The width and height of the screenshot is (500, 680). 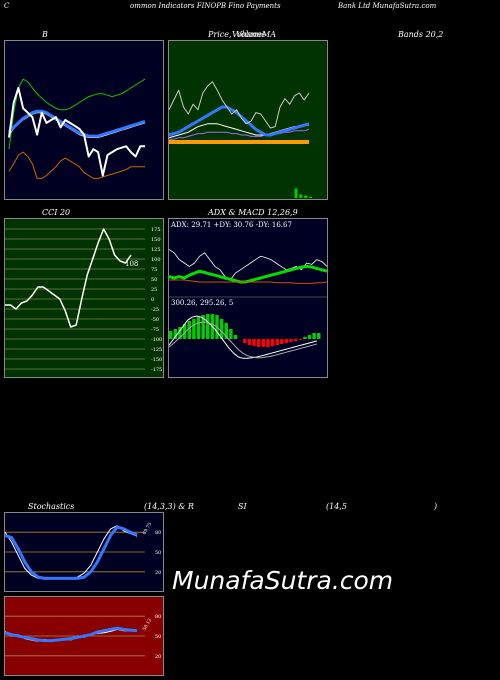 I want to click on label-volume-overlap: Volume, so click(x=251, y=34).